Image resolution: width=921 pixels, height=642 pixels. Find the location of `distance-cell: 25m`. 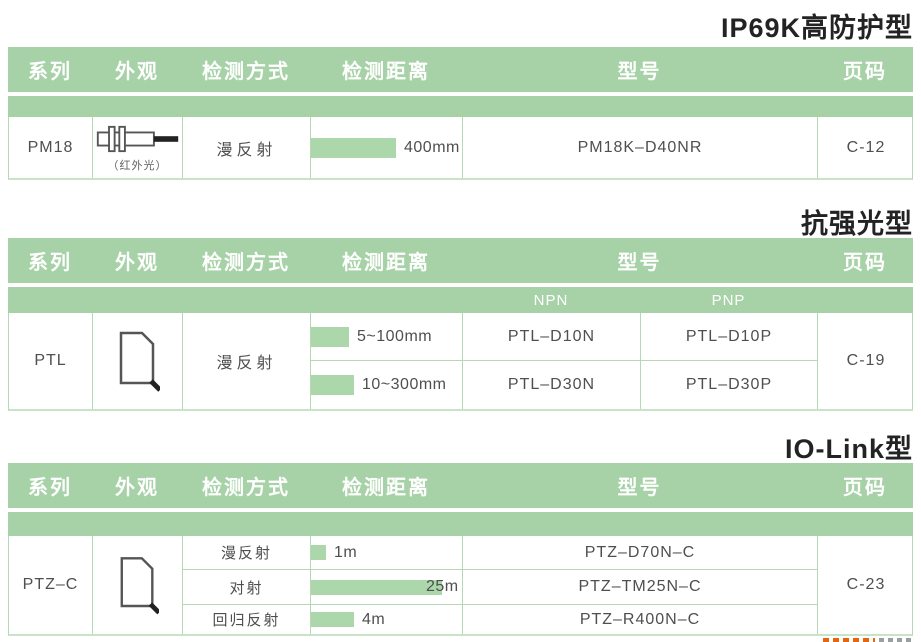

distance-cell: 25m is located at coordinates (387, 587).